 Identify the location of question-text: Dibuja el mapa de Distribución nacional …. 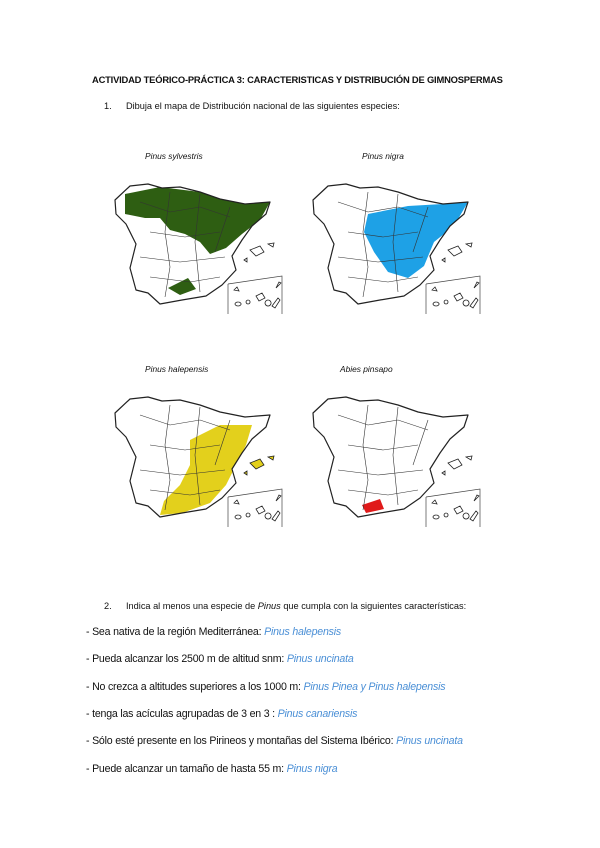
(263, 106).